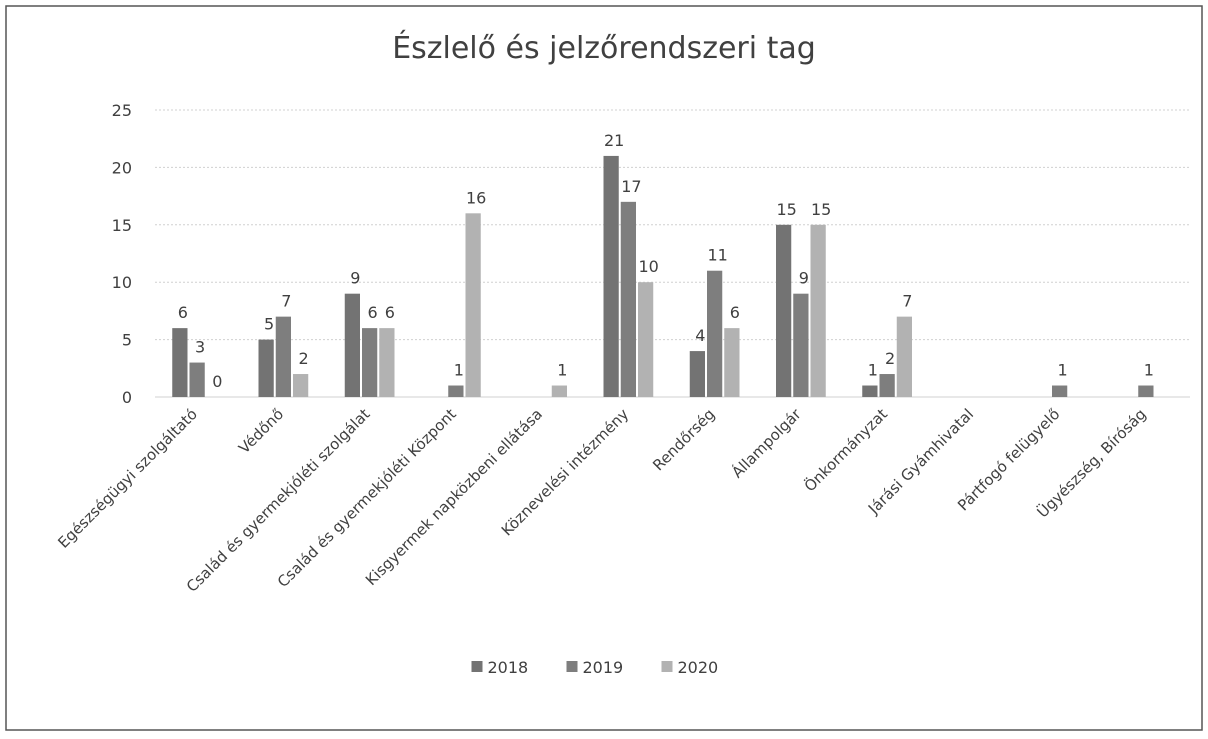  What do you see at coordinates (476, 197) in the screenshot?
I see `value-label: 16` at bounding box center [476, 197].